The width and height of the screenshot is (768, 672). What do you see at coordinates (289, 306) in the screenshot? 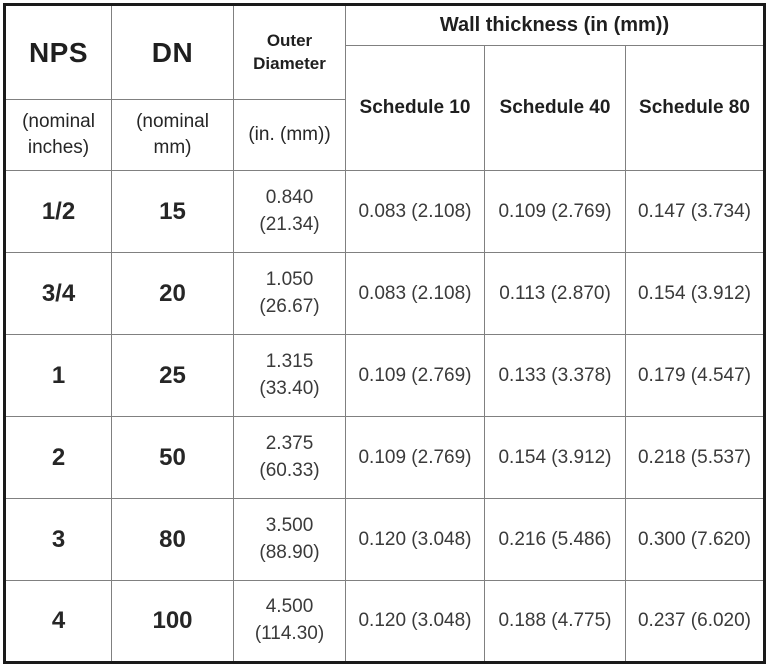
I see `outer-diameter-mm: (26.67)` at bounding box center [289, 306].